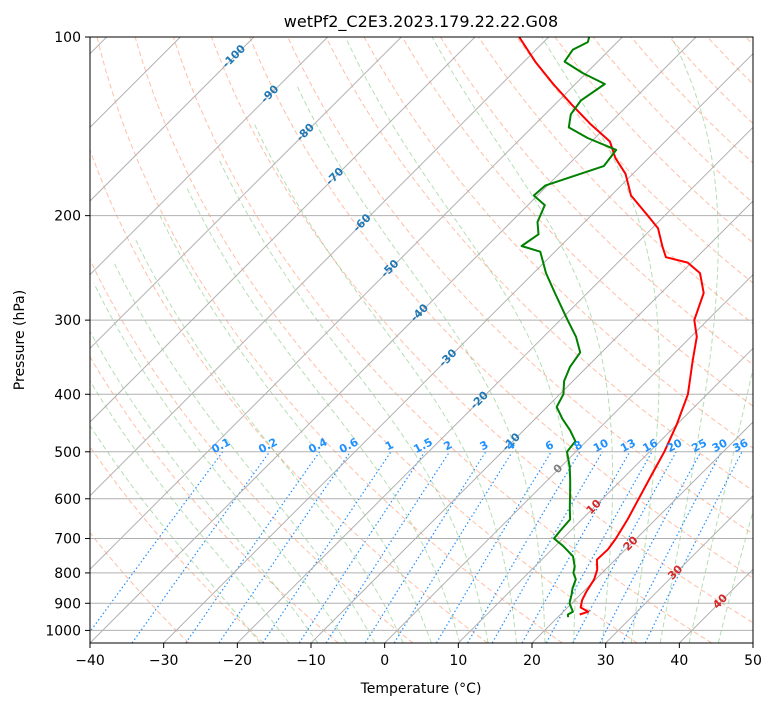 Image resolution: width=775 pixels, height=708 pixels. What do you see at coordinates (238, 661) in the screenshot?
I see `x-tick-label: −20` at bounding box center [238, 661].